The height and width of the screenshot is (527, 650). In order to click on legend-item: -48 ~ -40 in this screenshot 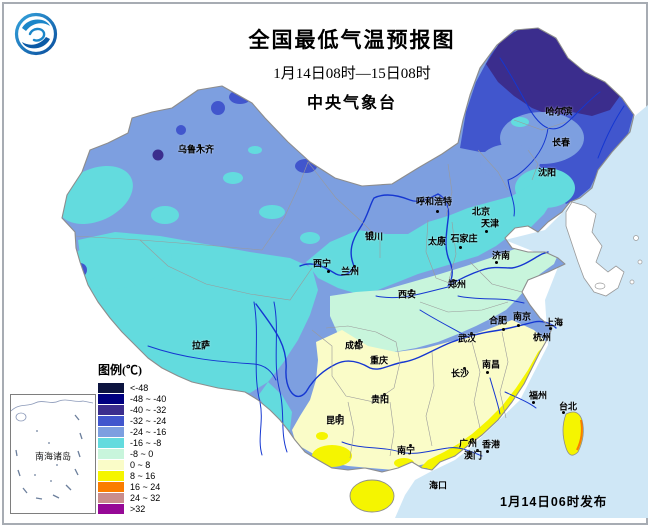, I will do `click(132, 398)`.